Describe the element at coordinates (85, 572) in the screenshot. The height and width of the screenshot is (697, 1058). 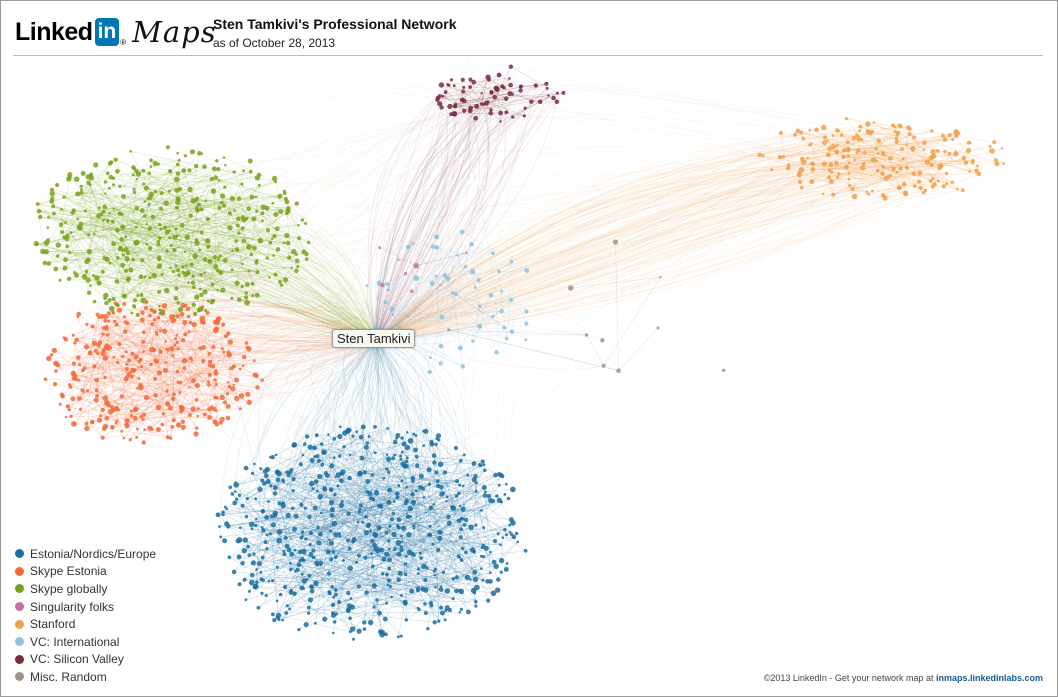
I see `legend-item: Skype Estonia` at that location.